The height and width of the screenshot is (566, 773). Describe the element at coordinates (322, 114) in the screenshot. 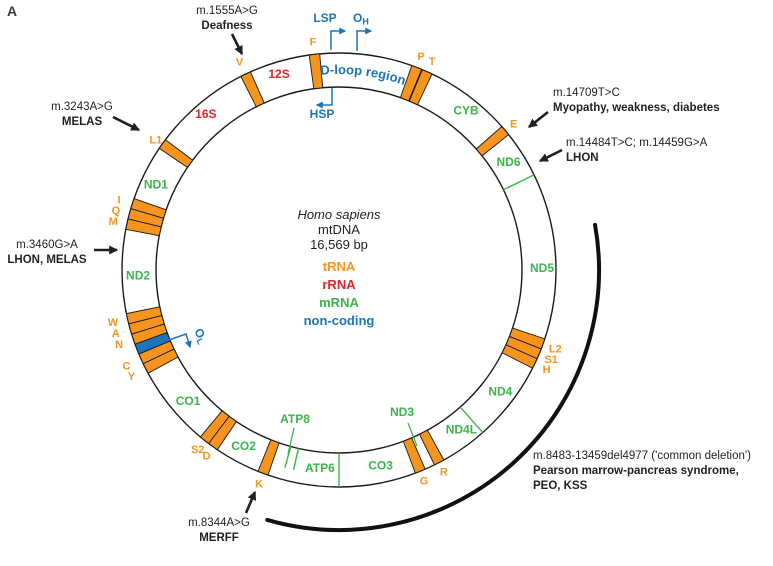

I see `hsp-label: HSP` at that location.